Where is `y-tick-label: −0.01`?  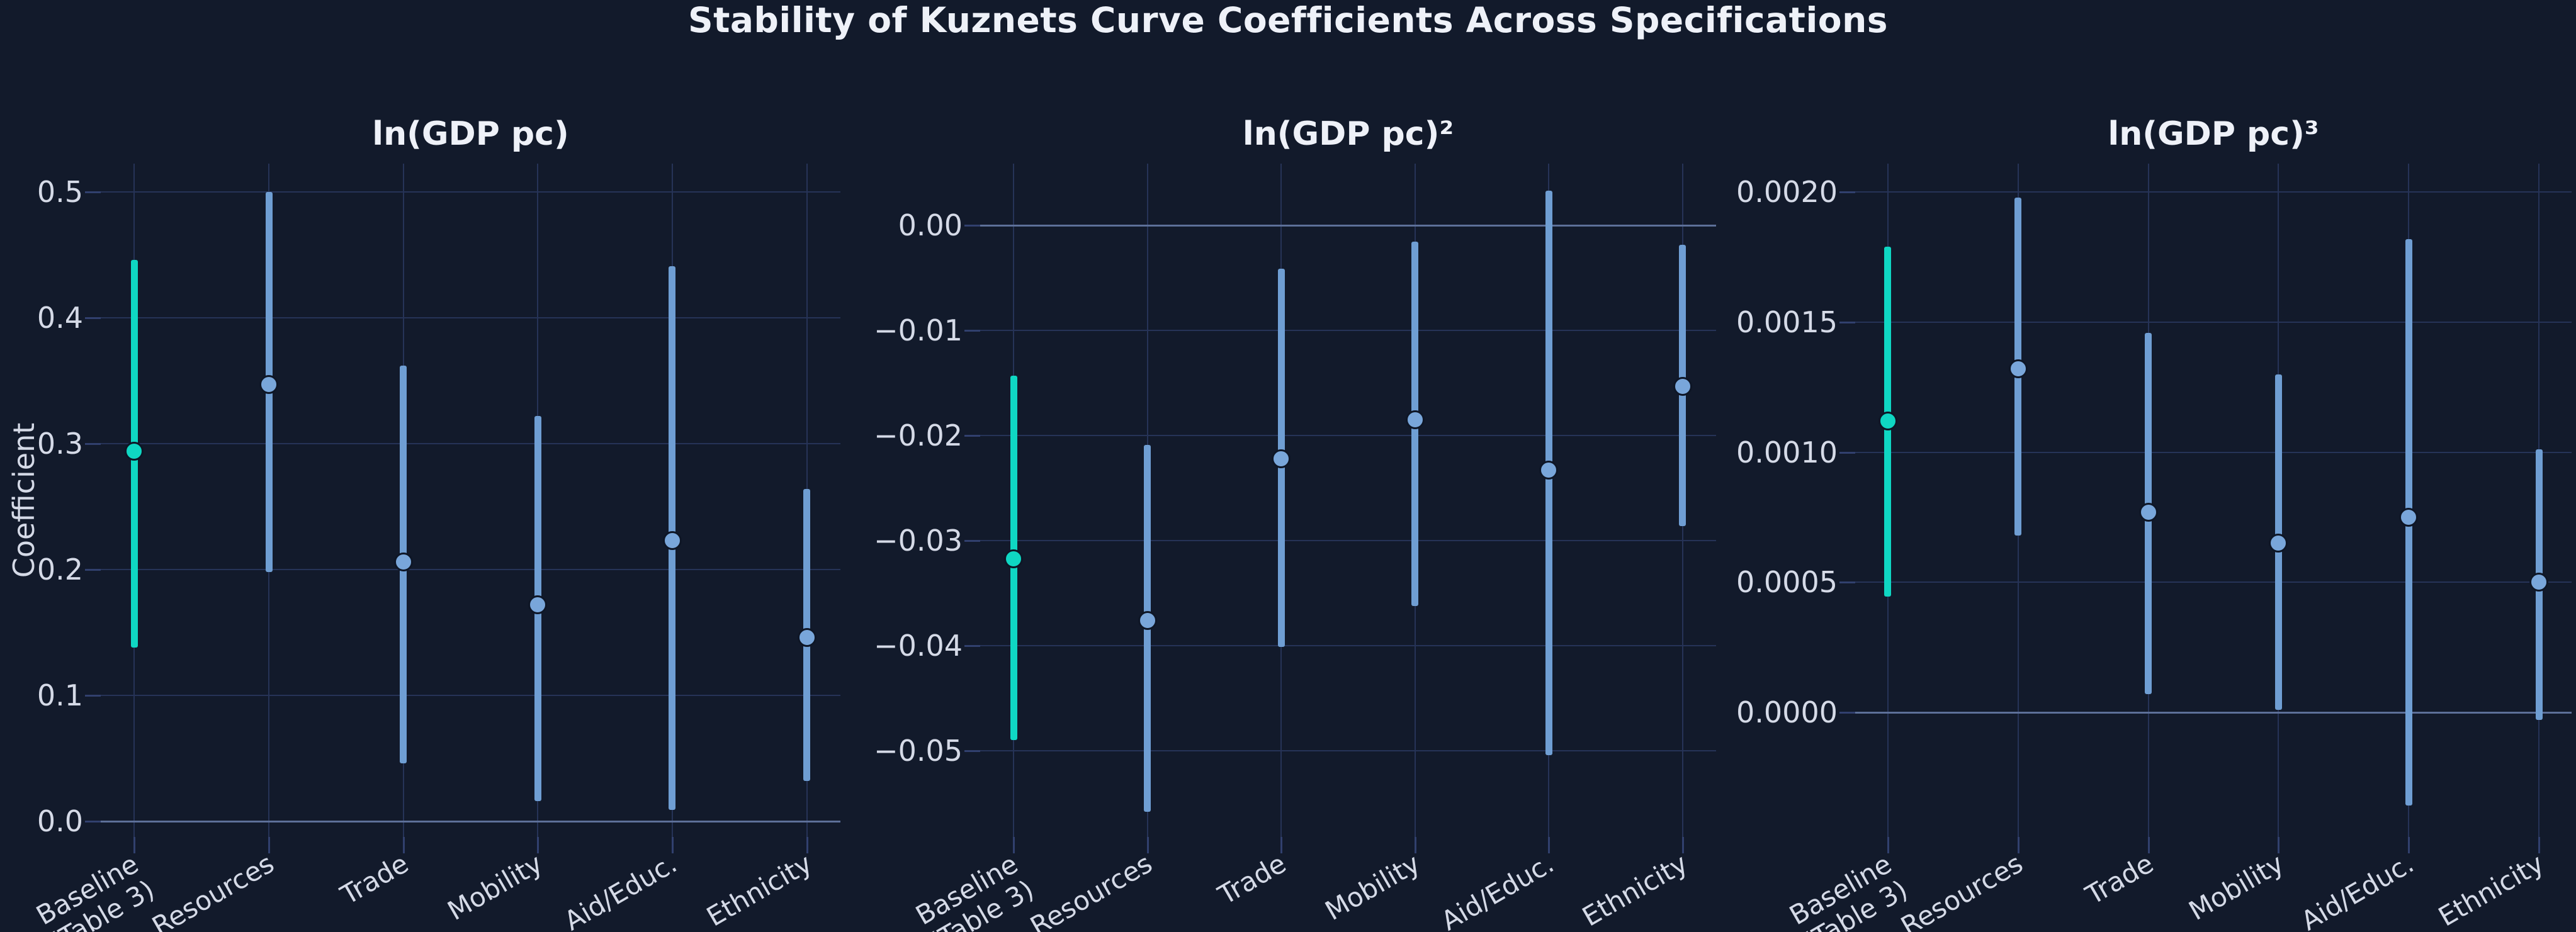
y-tick-label: −0.01 is located at coordinates (918, 330).